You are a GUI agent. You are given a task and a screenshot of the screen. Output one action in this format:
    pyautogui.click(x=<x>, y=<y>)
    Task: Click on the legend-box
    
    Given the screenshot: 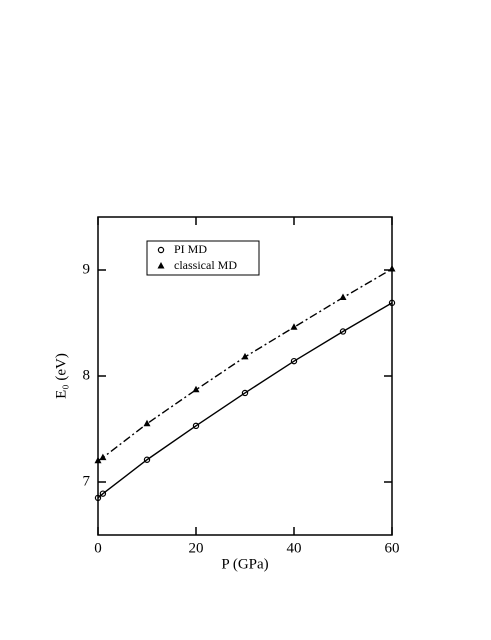 What is the action you would take?
    pyautogui.click(x=203, y=258)
    